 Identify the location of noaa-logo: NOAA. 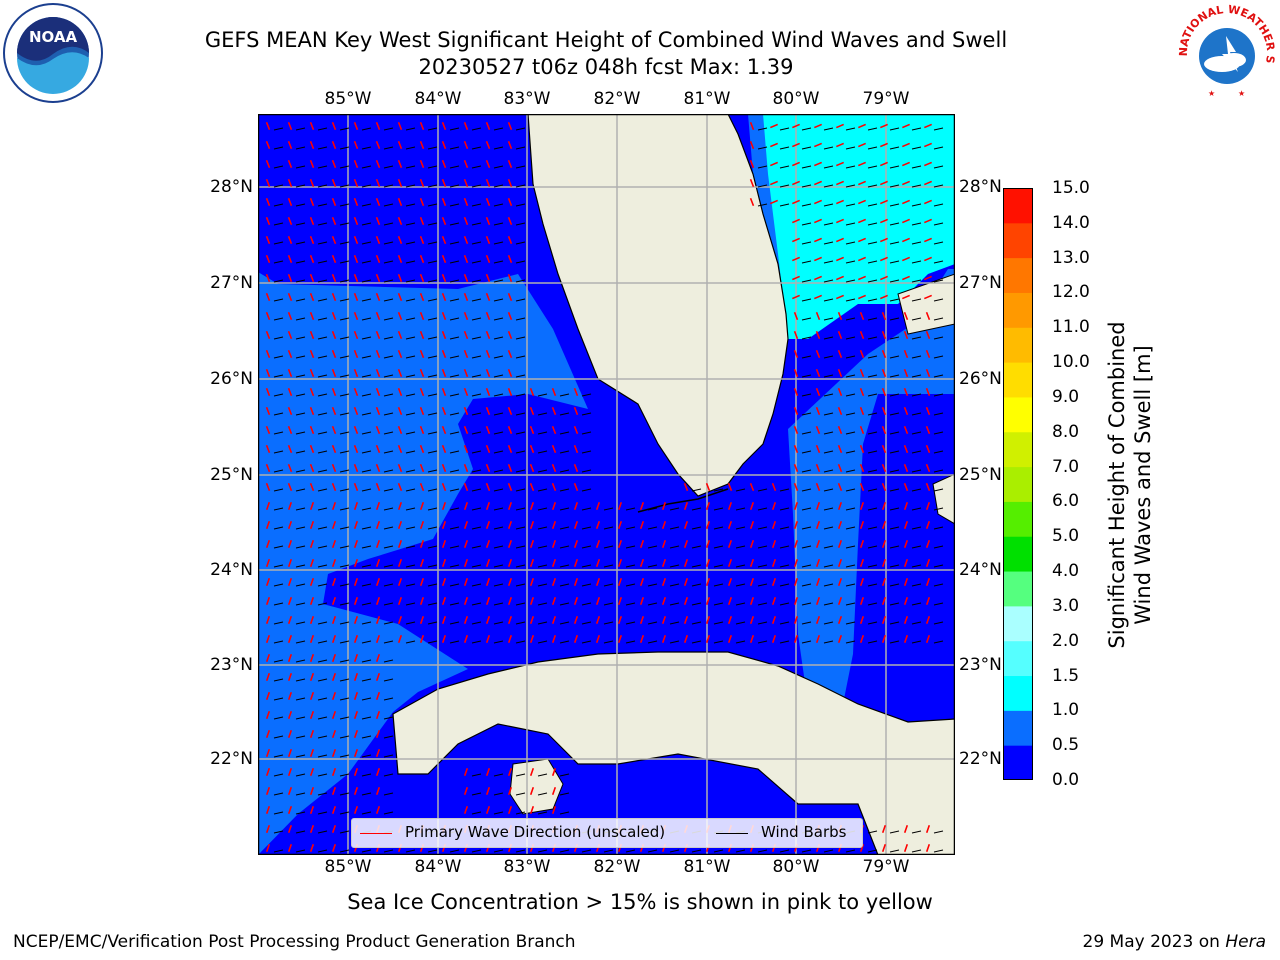
(53, 53).